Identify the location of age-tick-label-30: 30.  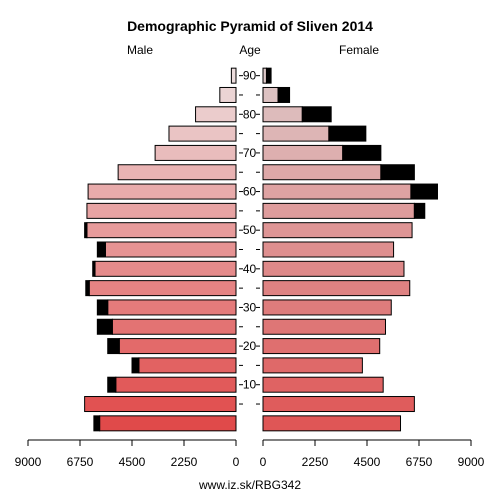
(250, 307).